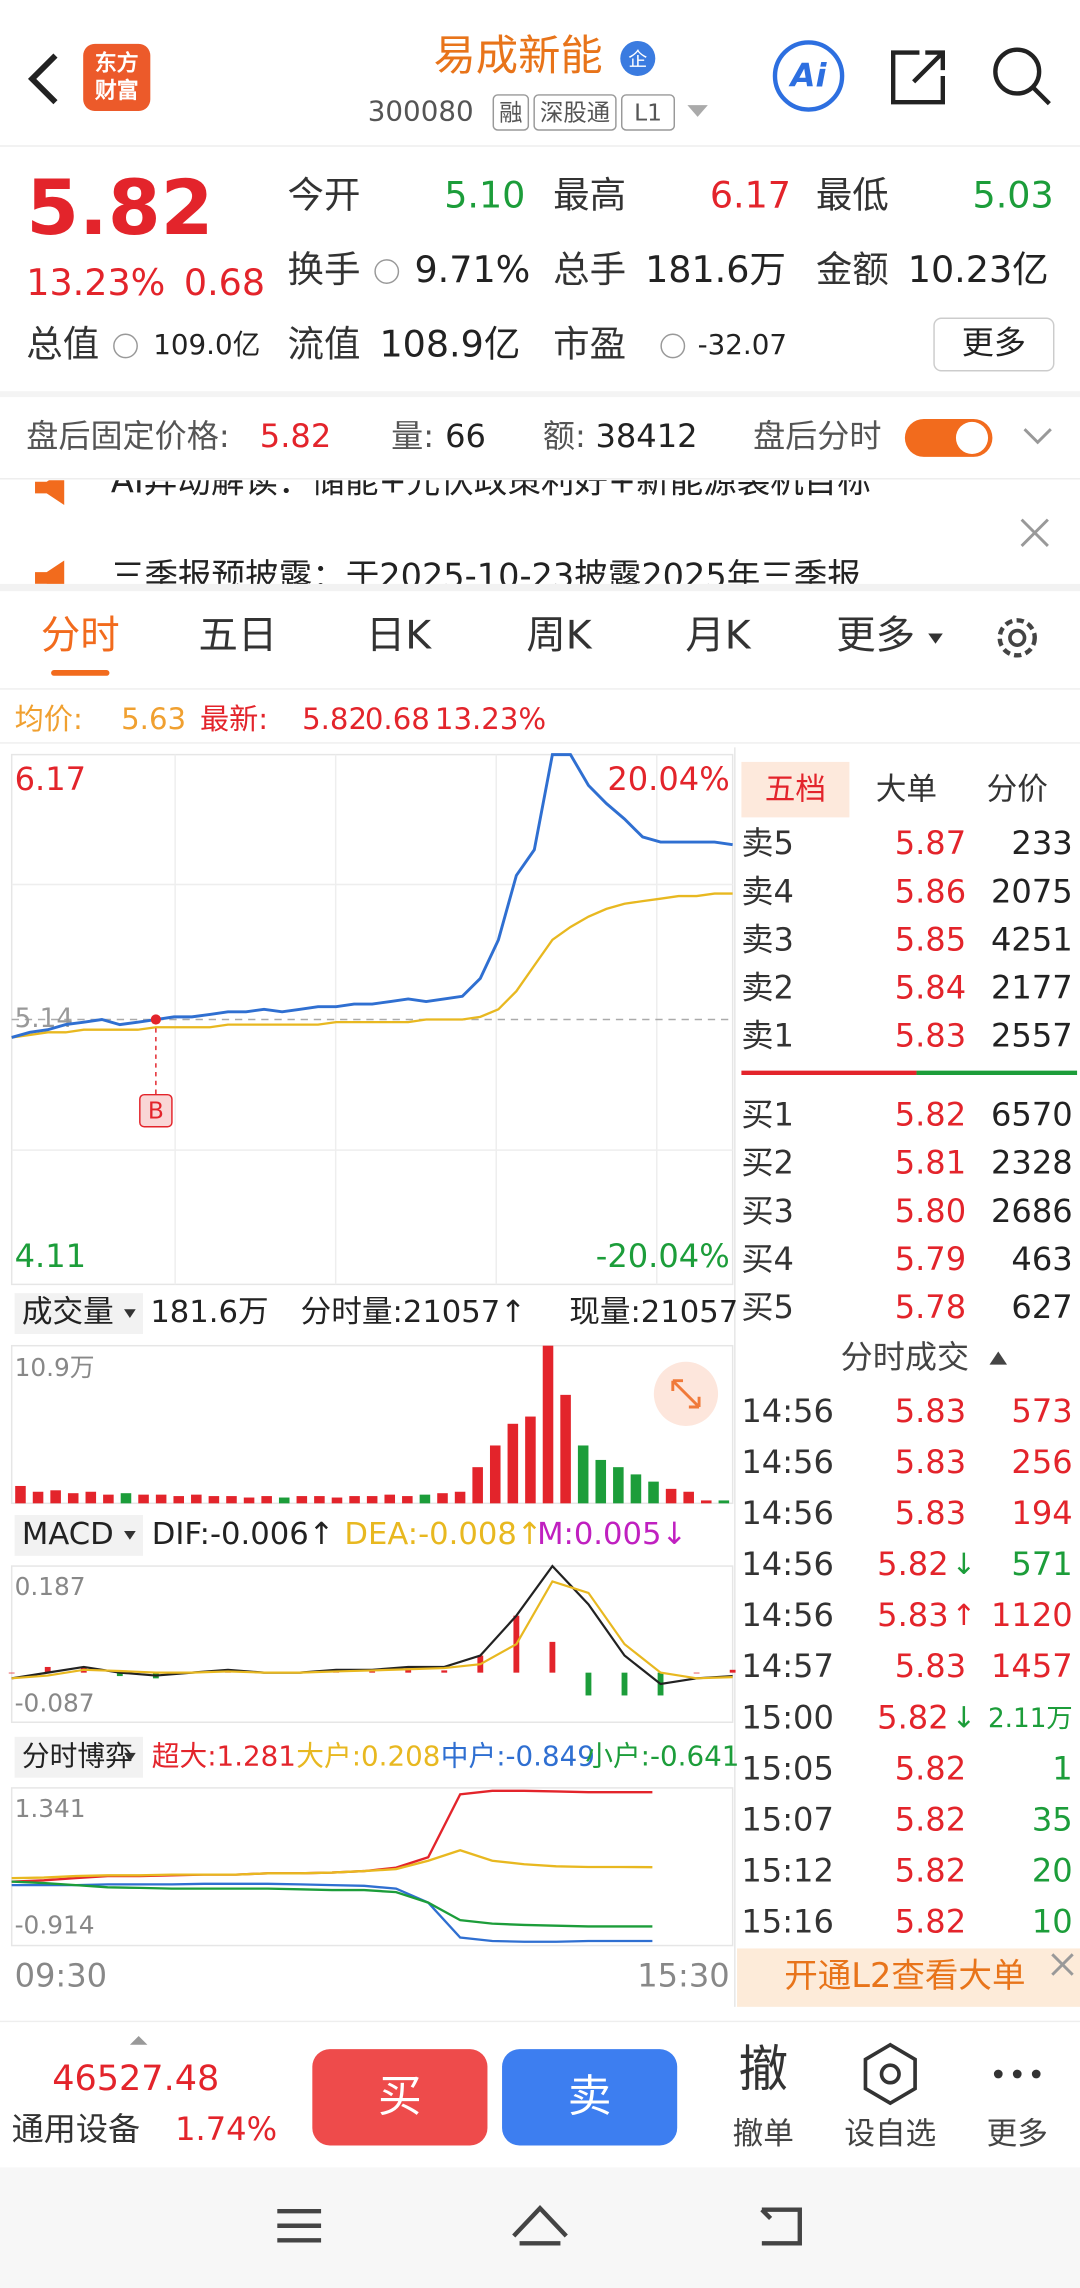 Image resolution: width=1080 pixels, height=2288 pixels. I want to click on sell-label: 卖, so click(590, 2096).